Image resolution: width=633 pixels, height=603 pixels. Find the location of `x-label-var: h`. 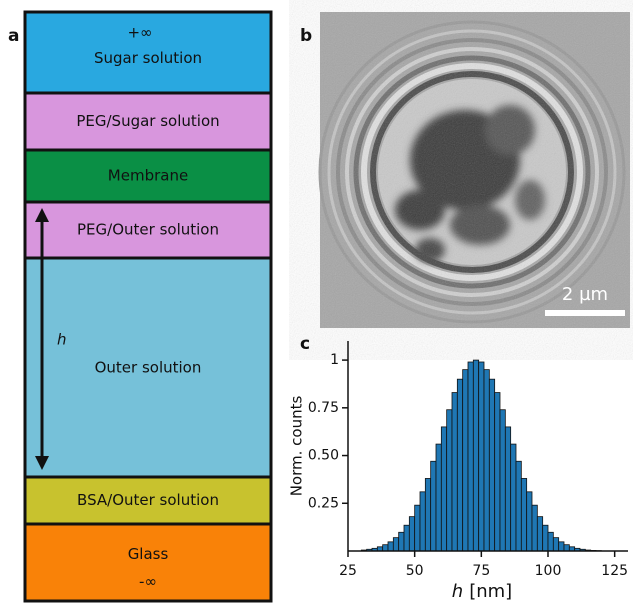

x-label-var: h is located at coordinates (457, 591).